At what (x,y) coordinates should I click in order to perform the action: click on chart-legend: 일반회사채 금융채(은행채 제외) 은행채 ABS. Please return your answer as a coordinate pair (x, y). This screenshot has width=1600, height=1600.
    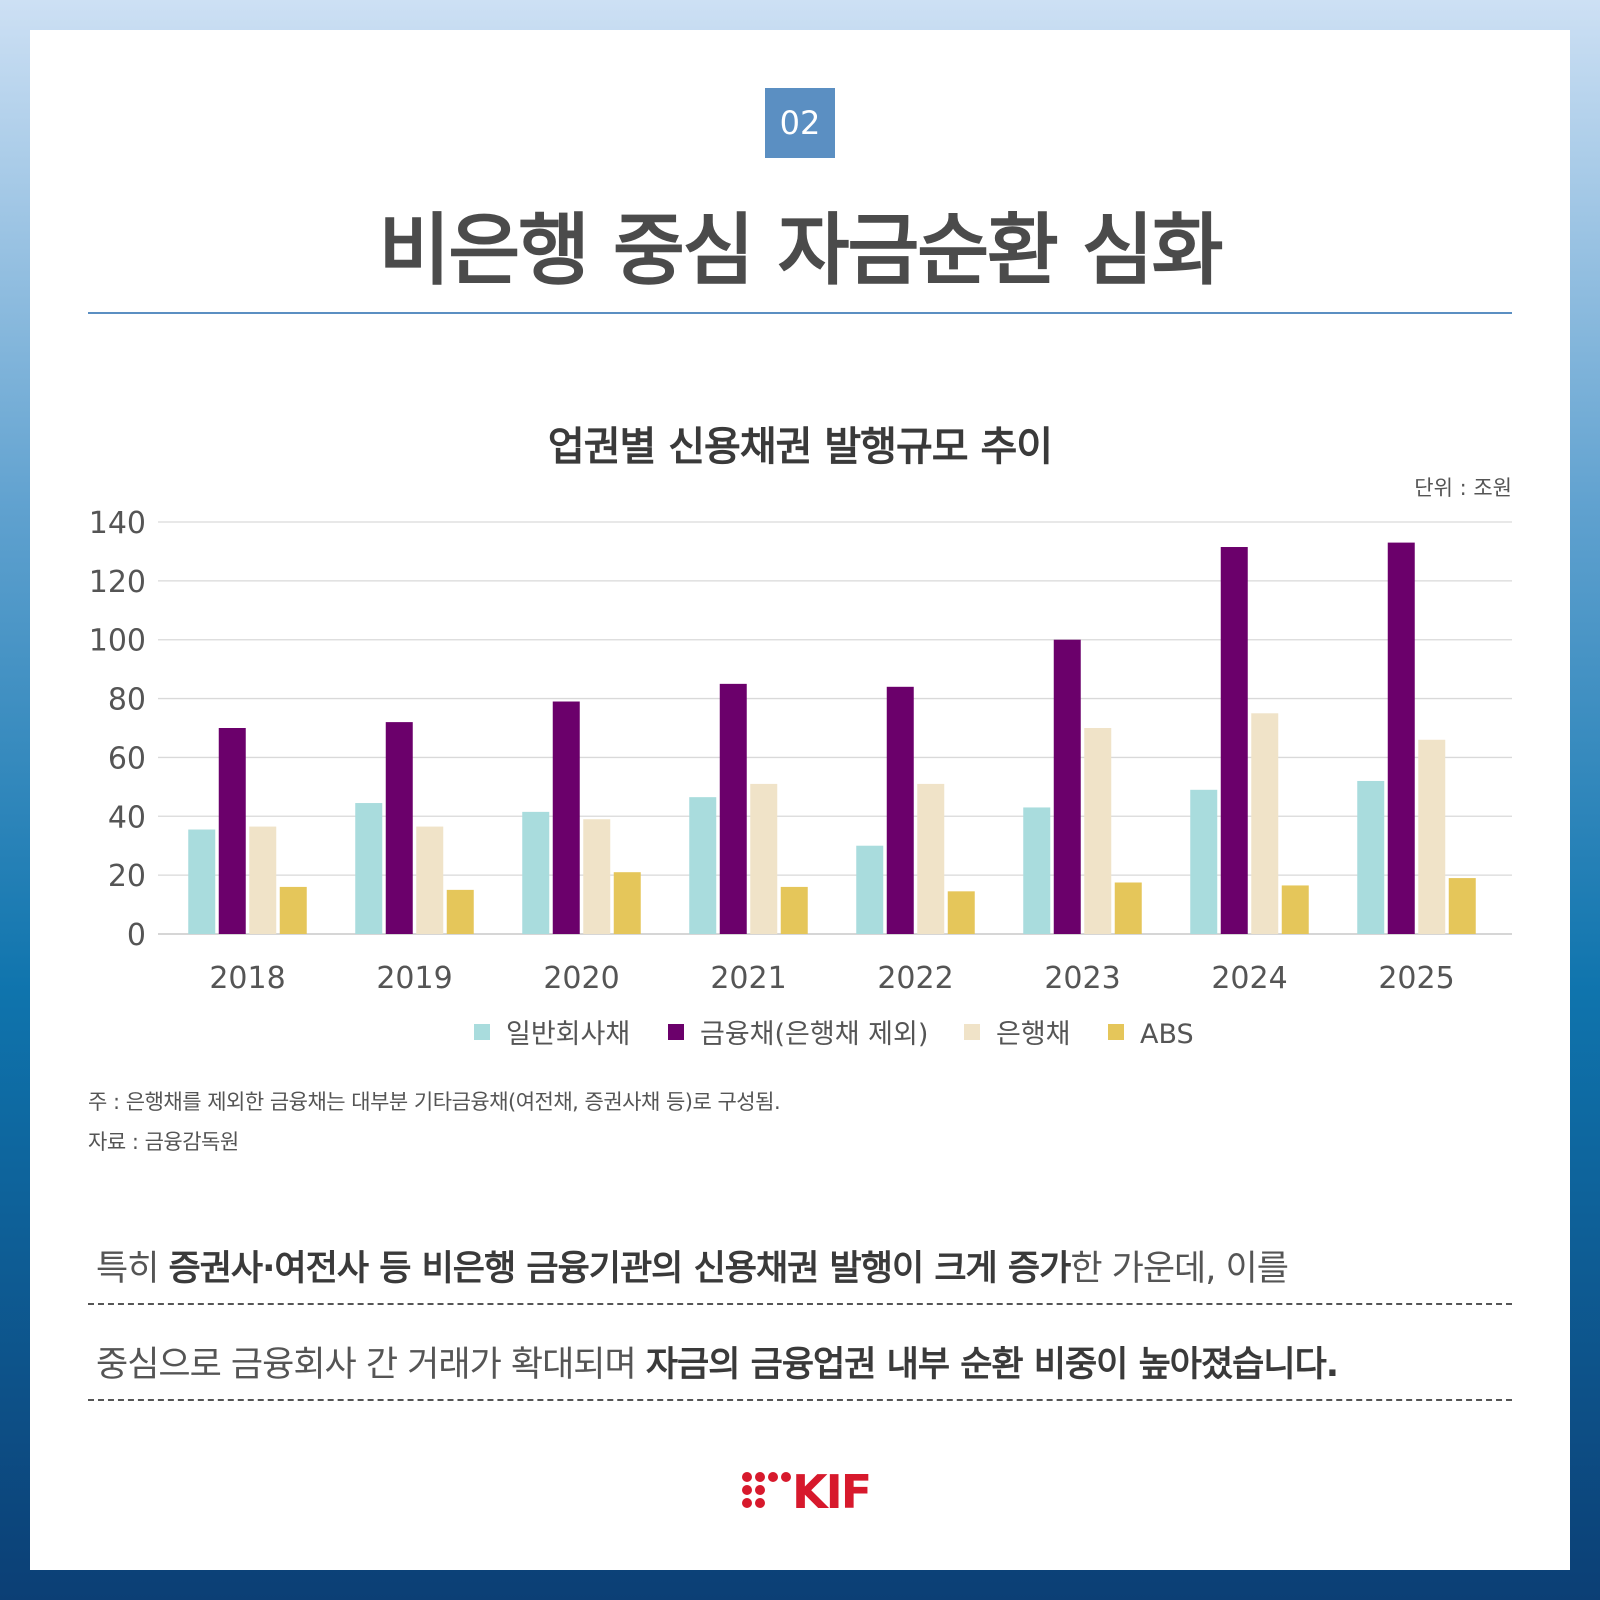
    Looking at the image, I should click on (834, 1034).